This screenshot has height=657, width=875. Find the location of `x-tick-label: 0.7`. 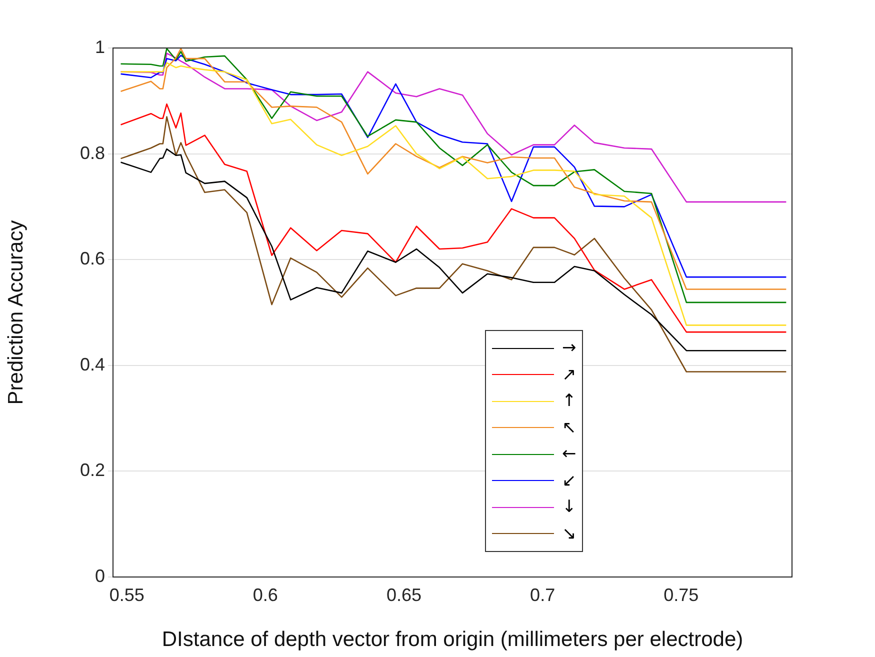

x-tick-label: 0.7 is located at coordinates (543, 594).